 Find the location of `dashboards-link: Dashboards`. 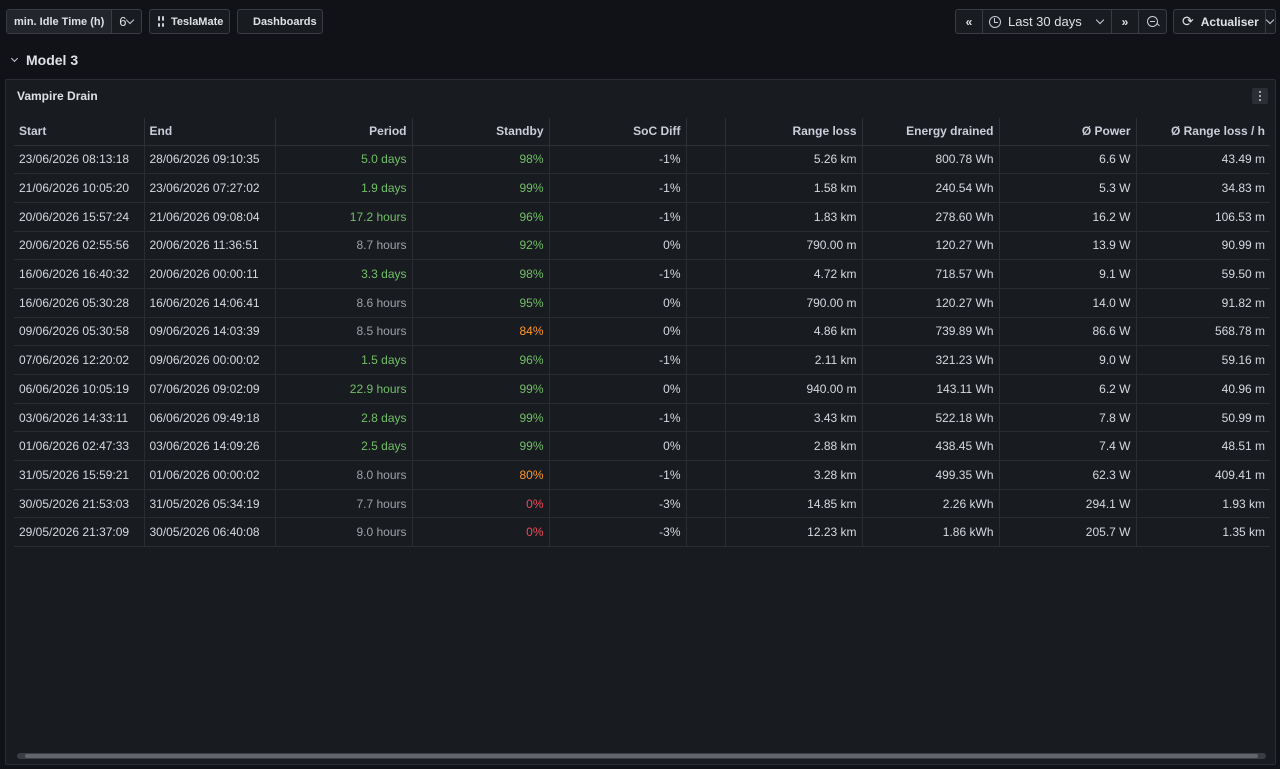

dashboards-link: Dashboards is located at coordinates (280, 21).